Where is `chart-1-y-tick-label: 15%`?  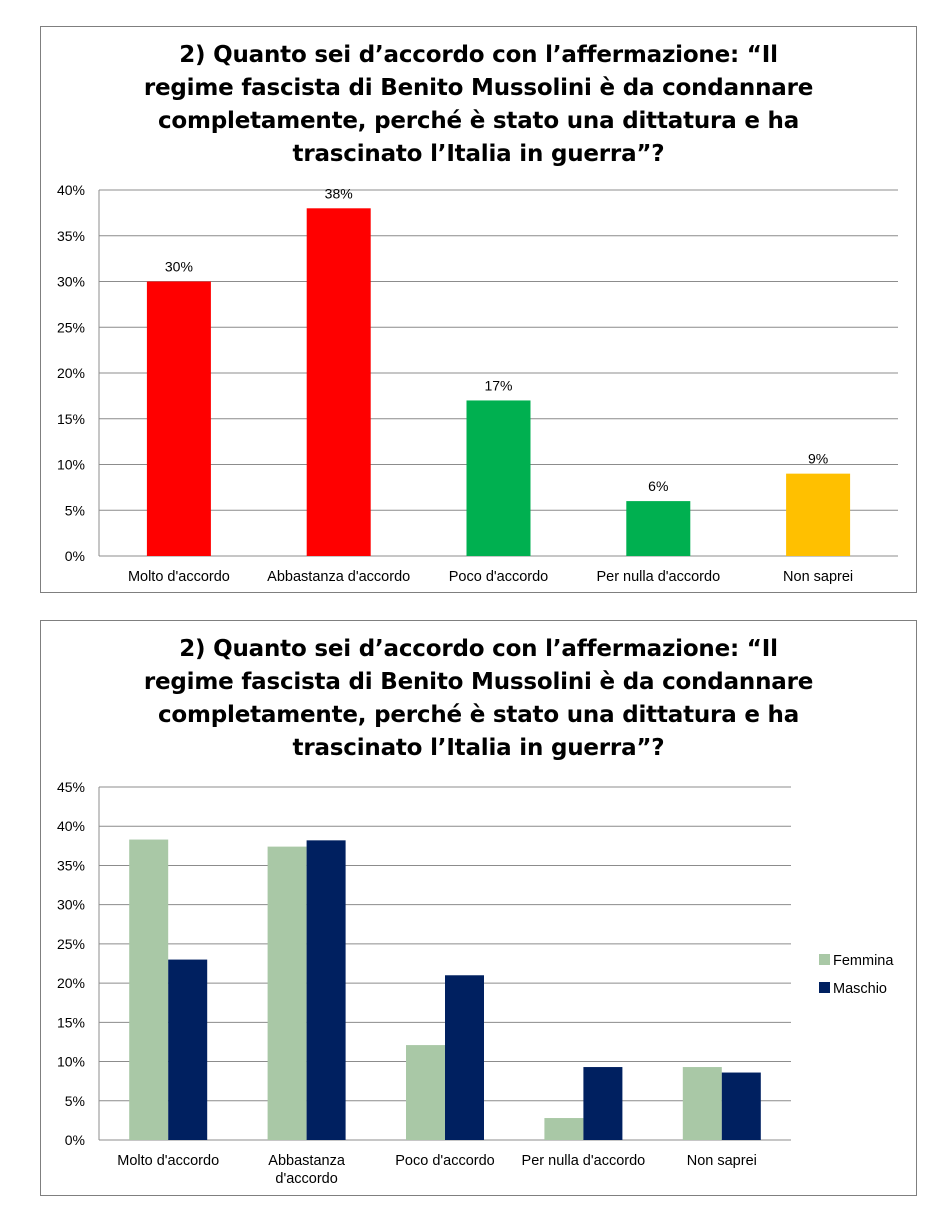
chart-1-y-tick-label: 15% is located at coordinates (71, 419).